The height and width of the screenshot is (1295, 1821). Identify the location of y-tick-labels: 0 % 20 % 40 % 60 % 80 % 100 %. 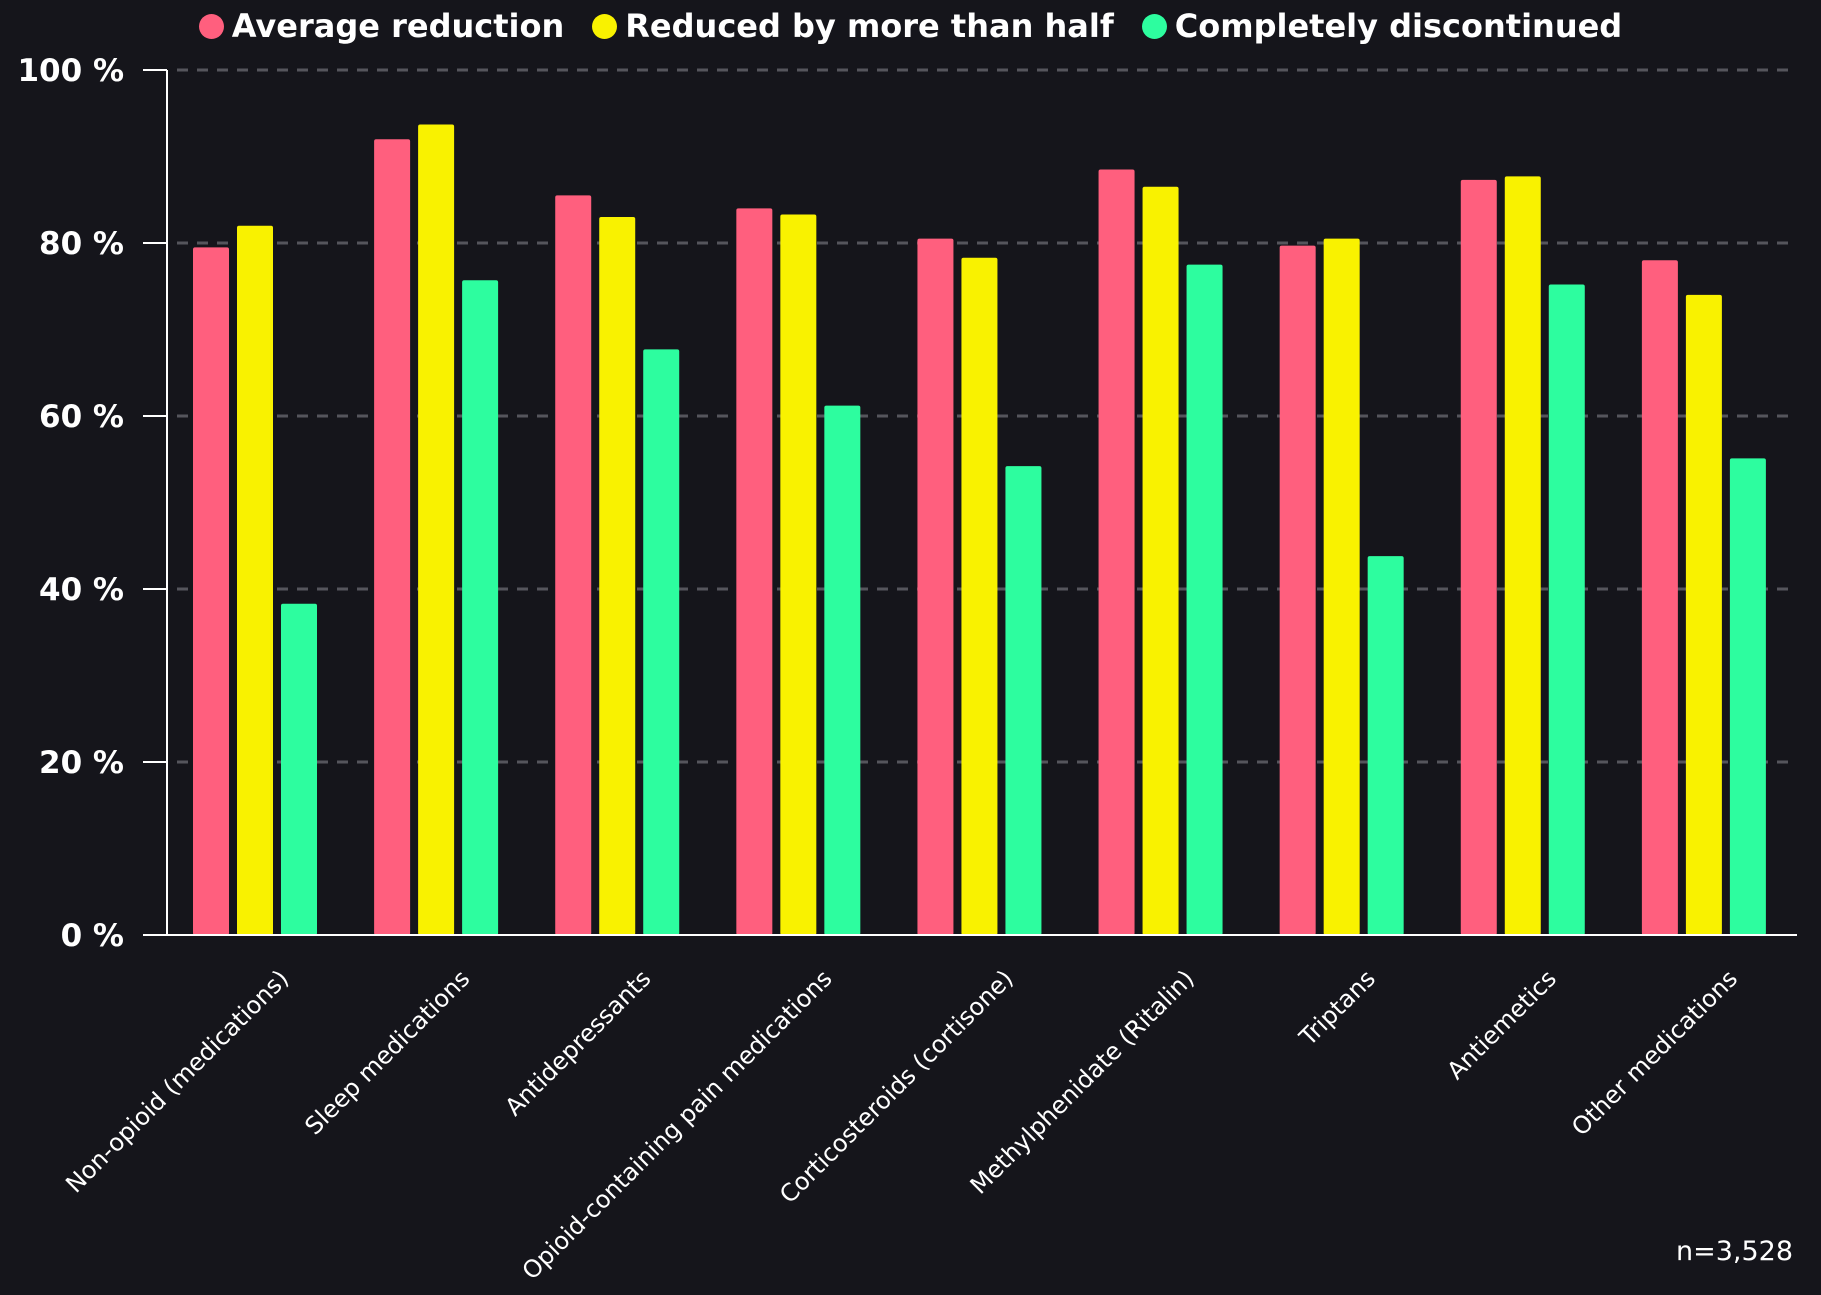
(70, 503).